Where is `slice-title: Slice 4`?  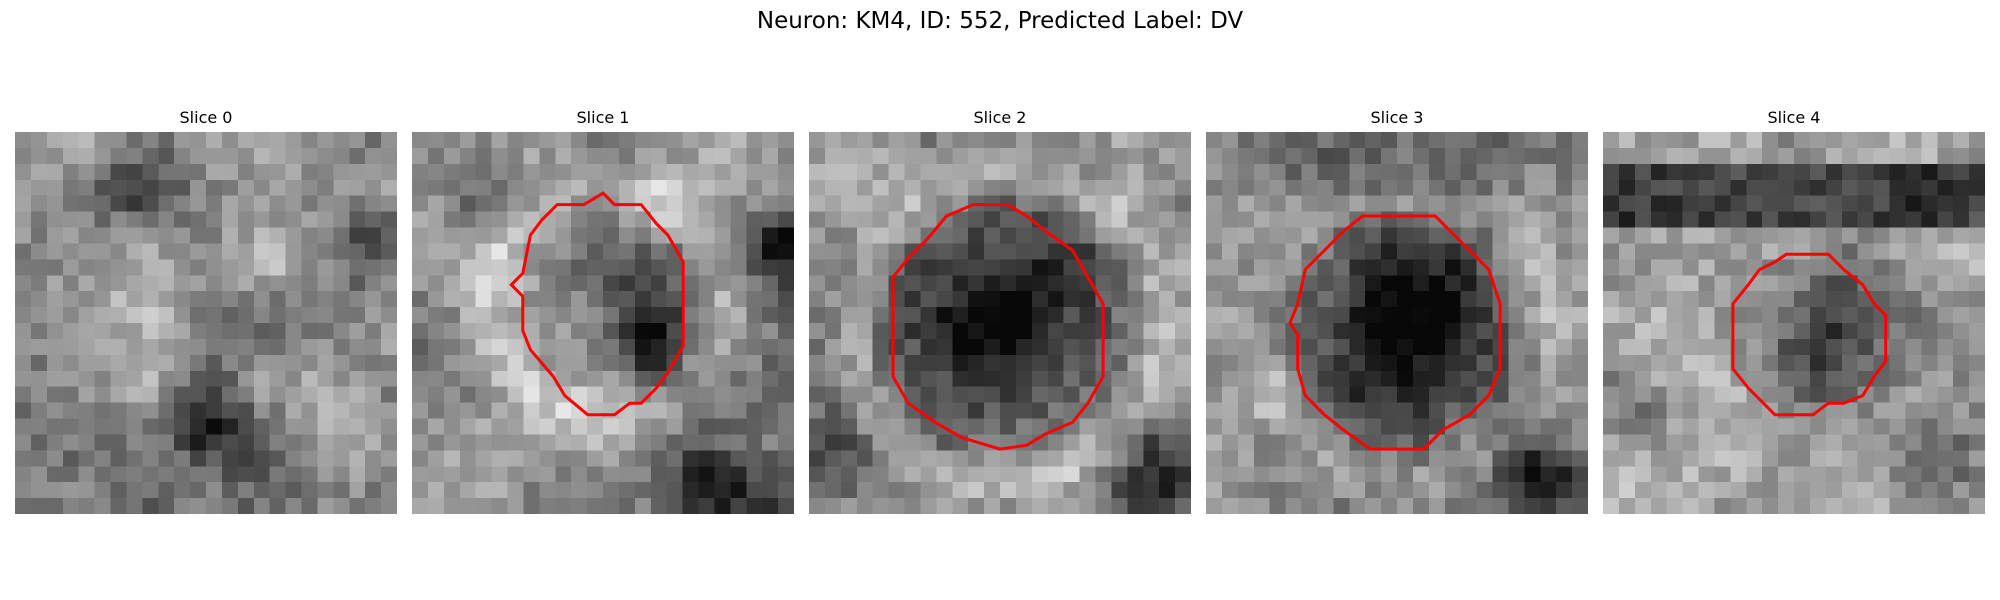 slice-title: Slice 4 is located at coordinates (1794, 117).